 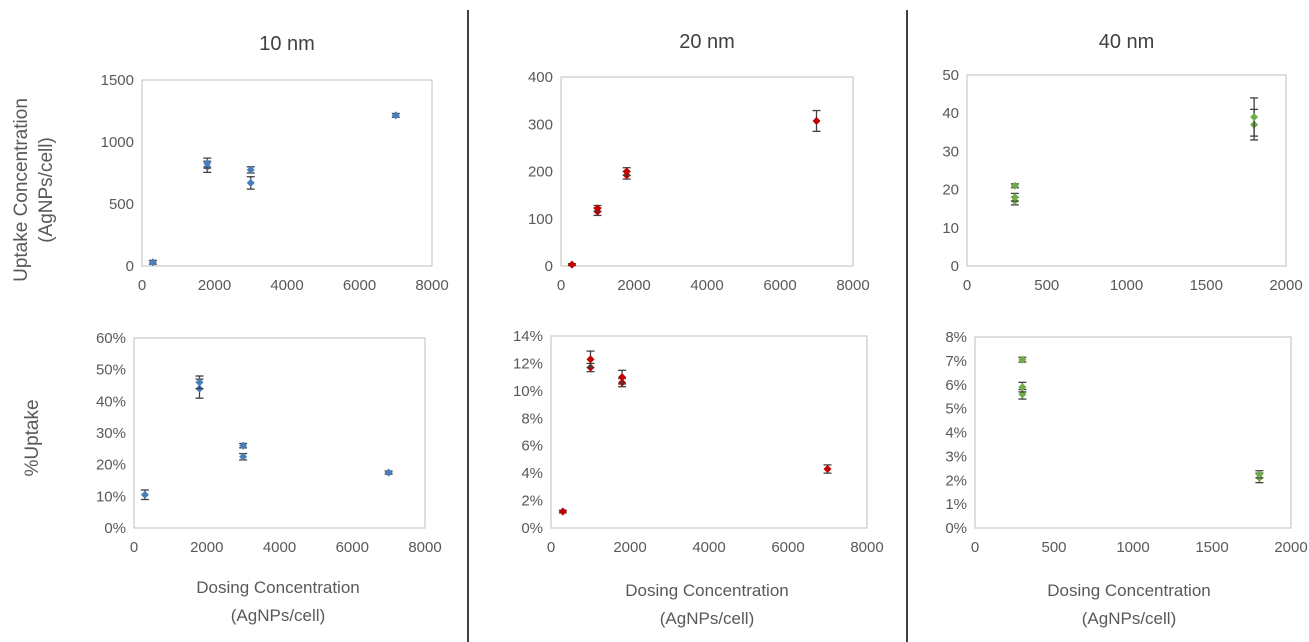 I want to click on p10_uptake-xtick-label: 6000, so click(x=359, y=285).